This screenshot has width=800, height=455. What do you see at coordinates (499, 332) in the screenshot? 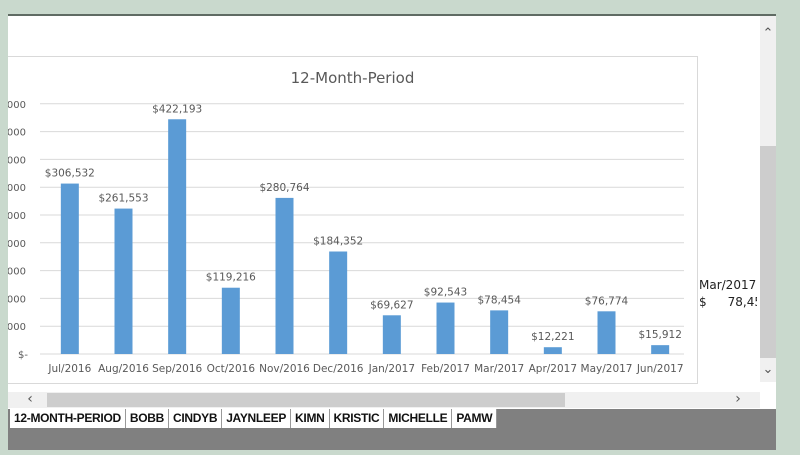
I see `bar-mar-2017` at bounding box center [499, 332].